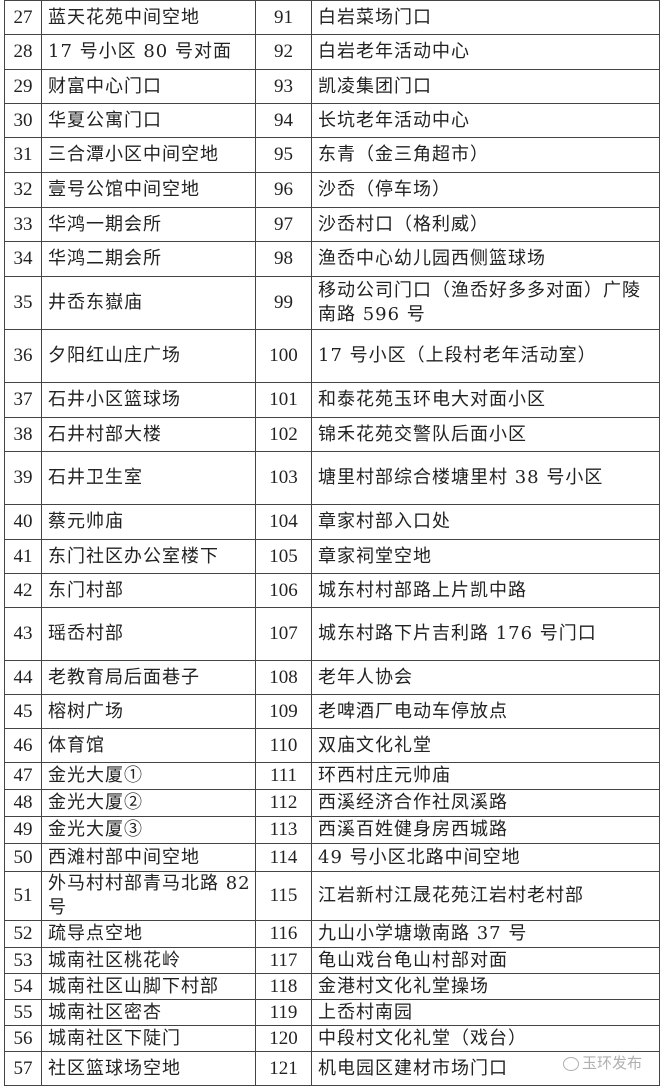 The image size is (660, 1086). Describe the element at coordinates (485, 190) in the screenshot. I see `location-right: 沙岙（停车场）` at that location.